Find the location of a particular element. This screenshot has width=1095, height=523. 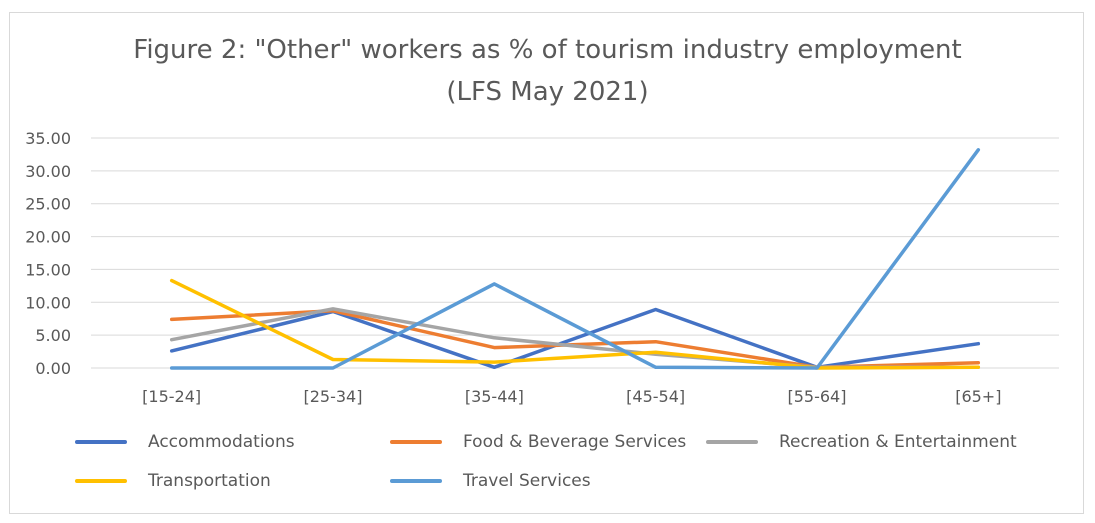

x-tick-label: [45-54] is located at coordinates (655, 396).